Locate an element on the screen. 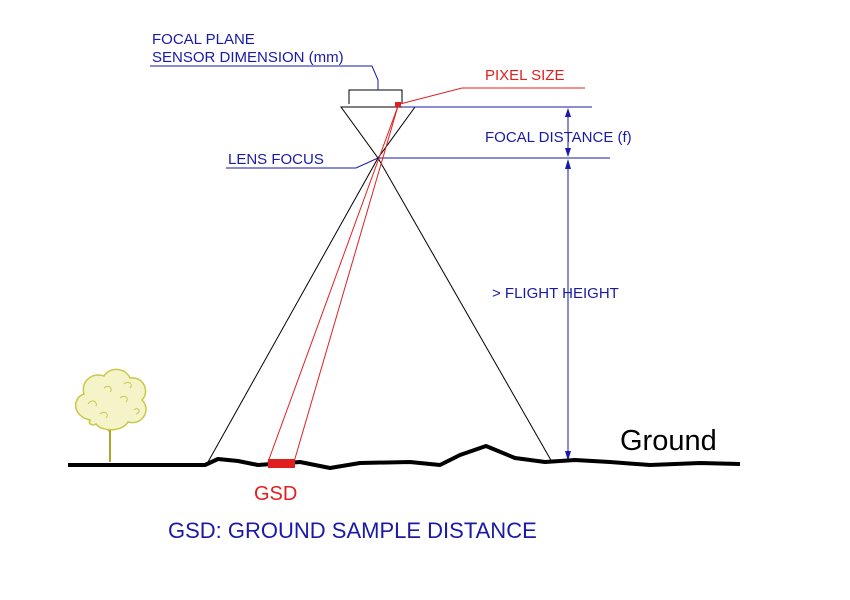 The width and height of the screenshot is (850, 600). gsd-bar is located at coordinates (281, 463).